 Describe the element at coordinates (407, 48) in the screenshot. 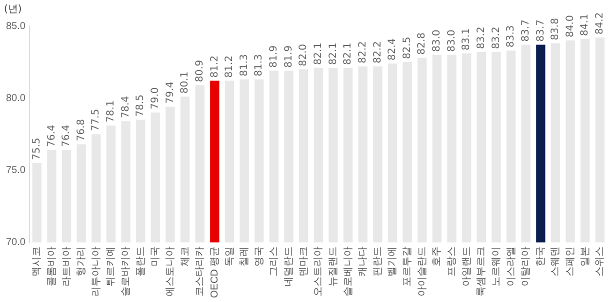

I see `data-label: 82.5` at that location.